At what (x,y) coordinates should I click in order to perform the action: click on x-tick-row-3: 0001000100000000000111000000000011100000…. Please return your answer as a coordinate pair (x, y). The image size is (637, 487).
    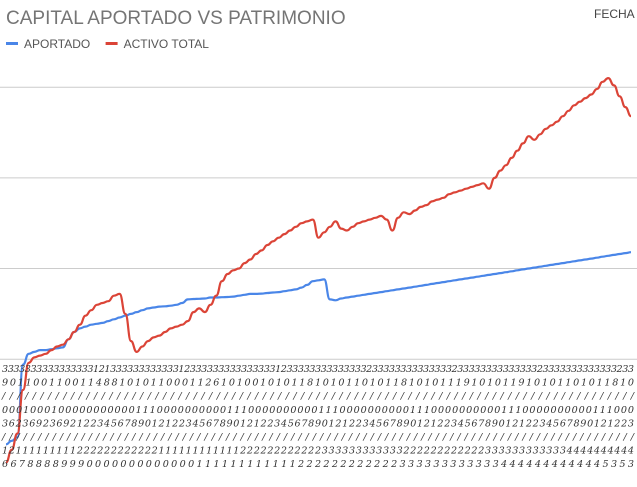
    Looking at the image, I should click on (318, 410).